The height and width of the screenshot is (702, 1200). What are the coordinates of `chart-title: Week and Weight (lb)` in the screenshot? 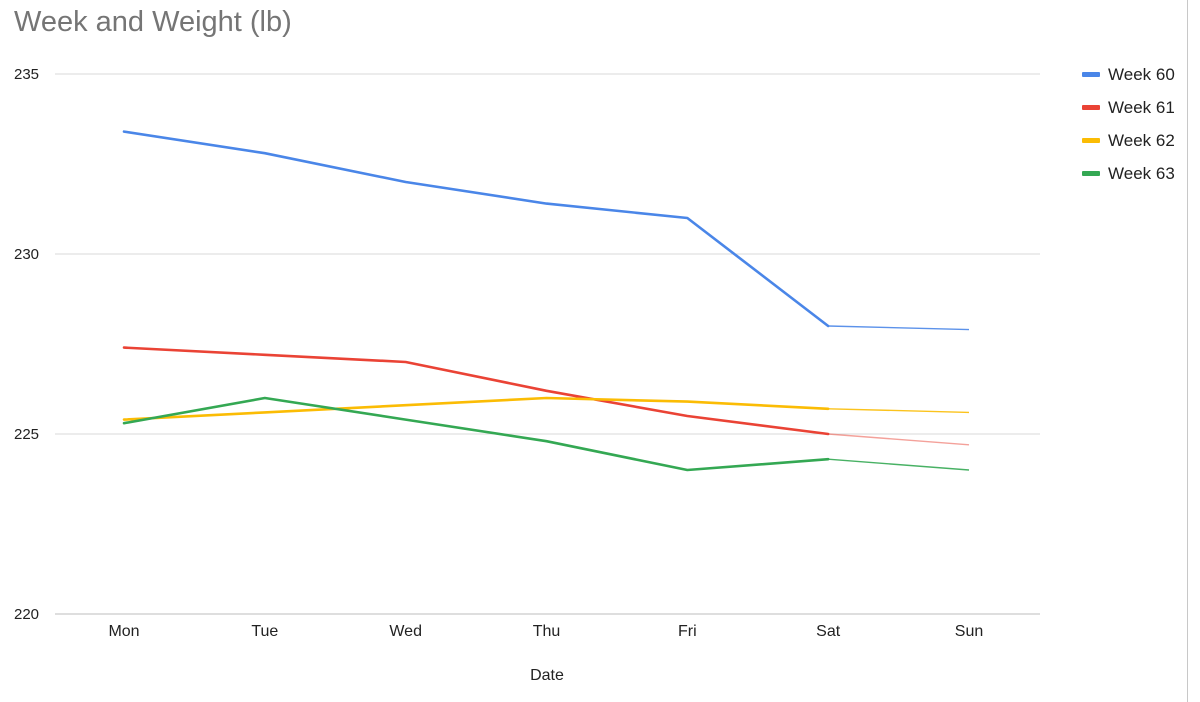 It's located at (153, 22).